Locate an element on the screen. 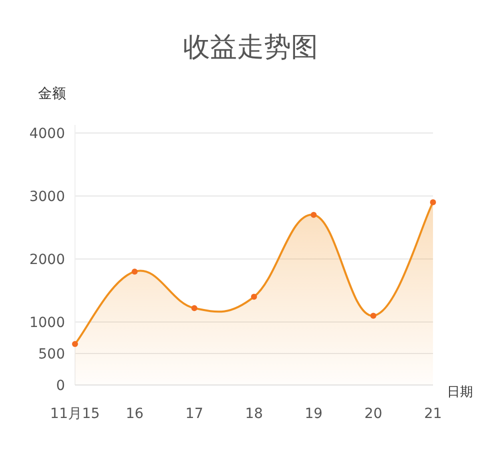  x-tick-label: 19 is located at coordinates (313, 414).